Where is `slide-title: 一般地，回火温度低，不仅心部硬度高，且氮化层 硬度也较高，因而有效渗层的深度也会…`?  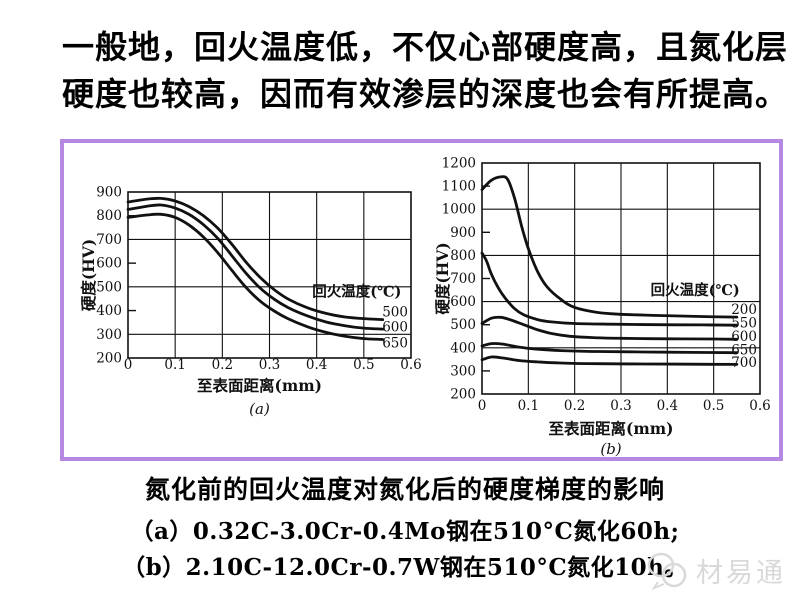 slide-title: 一般地，回火温度低，不仅心部硬度高，且氮化层 硬度也较高，因而有效渗层的深度也会… is located at coordinates (427, 71).